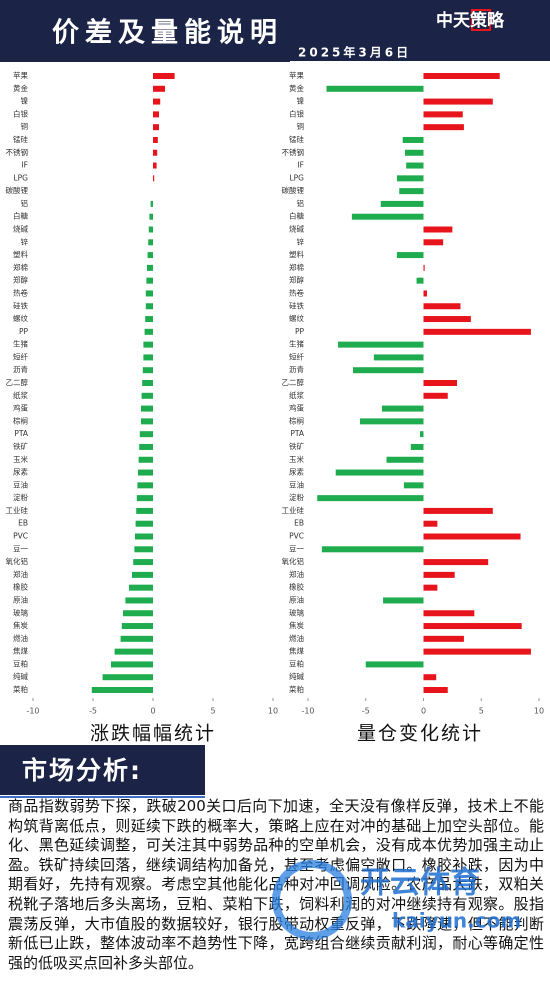 This screenshot has width=550, height=981. I want to click on y-tick-label: 橡胶, so click(296, 587).